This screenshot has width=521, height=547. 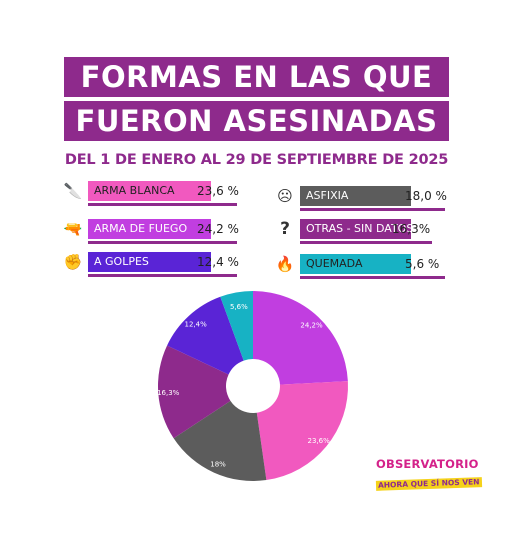 What do you see at coordinates (428, 474) in the screenshot?
I see `observatorio-logo: OBSERVATORIO AHORA QUE SÍ NOS VEN` at bounding box center [428, 474].